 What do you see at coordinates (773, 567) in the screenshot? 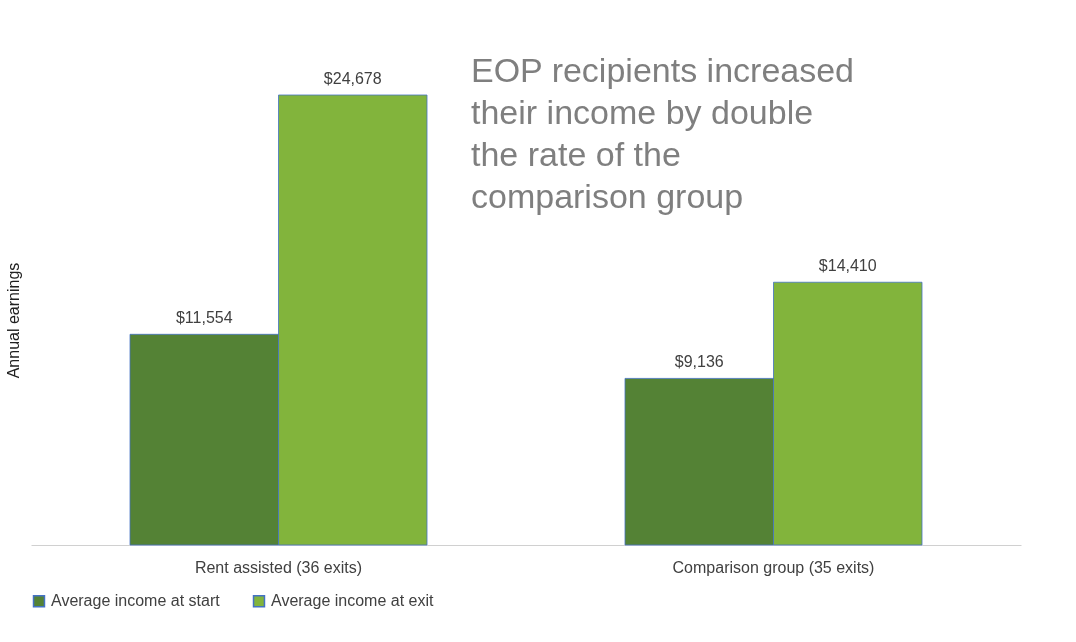
I see `x-tick-label: Comparison group (35 exits)` at bounding box center [773, 567].